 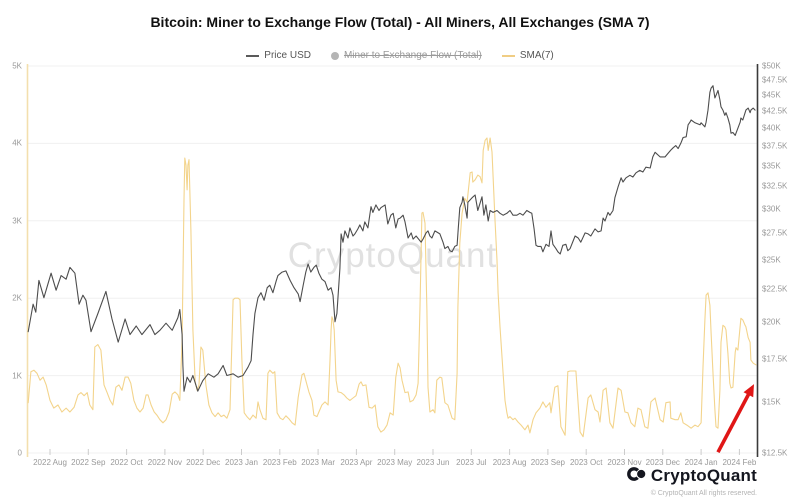 What do you see at coordinates (471, 462) in the screenshot?
I see `x-axis-tick-label: 2023 Jul` at bounding box center [471, 462].